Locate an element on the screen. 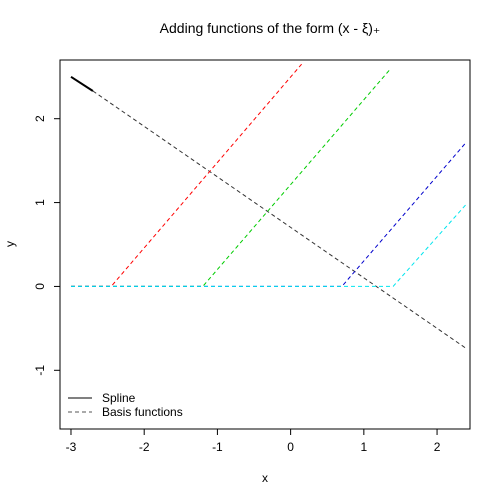  y-axis: -1 0 1 2 is located at coordinates (47, 245).